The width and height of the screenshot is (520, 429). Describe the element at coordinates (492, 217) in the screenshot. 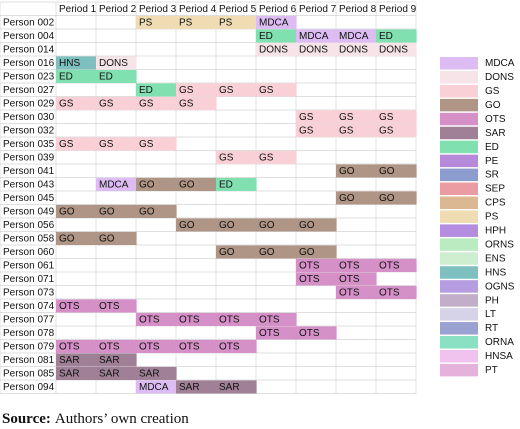

I see `legend-label: PS` at that location.